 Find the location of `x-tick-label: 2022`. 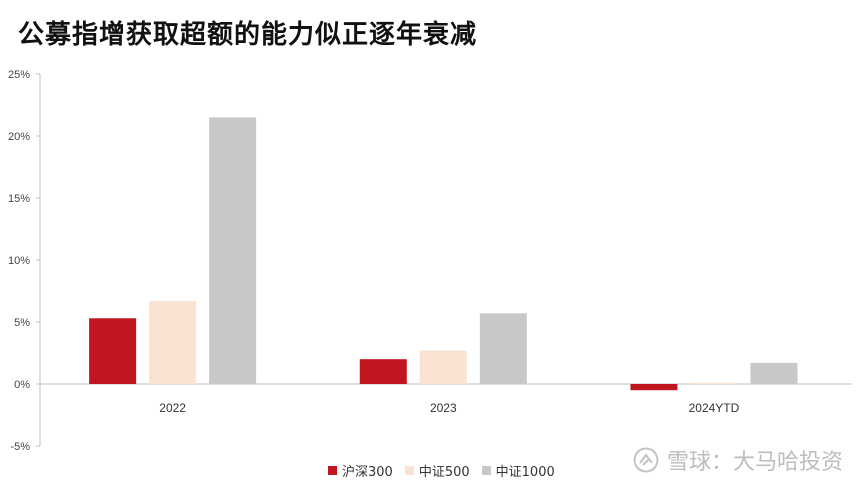

x-tick-label: 2022 is located at coordinates (172, 408).